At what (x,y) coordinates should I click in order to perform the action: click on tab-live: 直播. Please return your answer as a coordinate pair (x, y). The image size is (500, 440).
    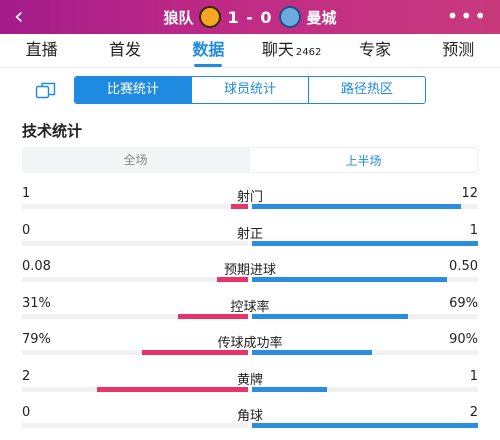
    Looking at the image, I should click on (41, 49).